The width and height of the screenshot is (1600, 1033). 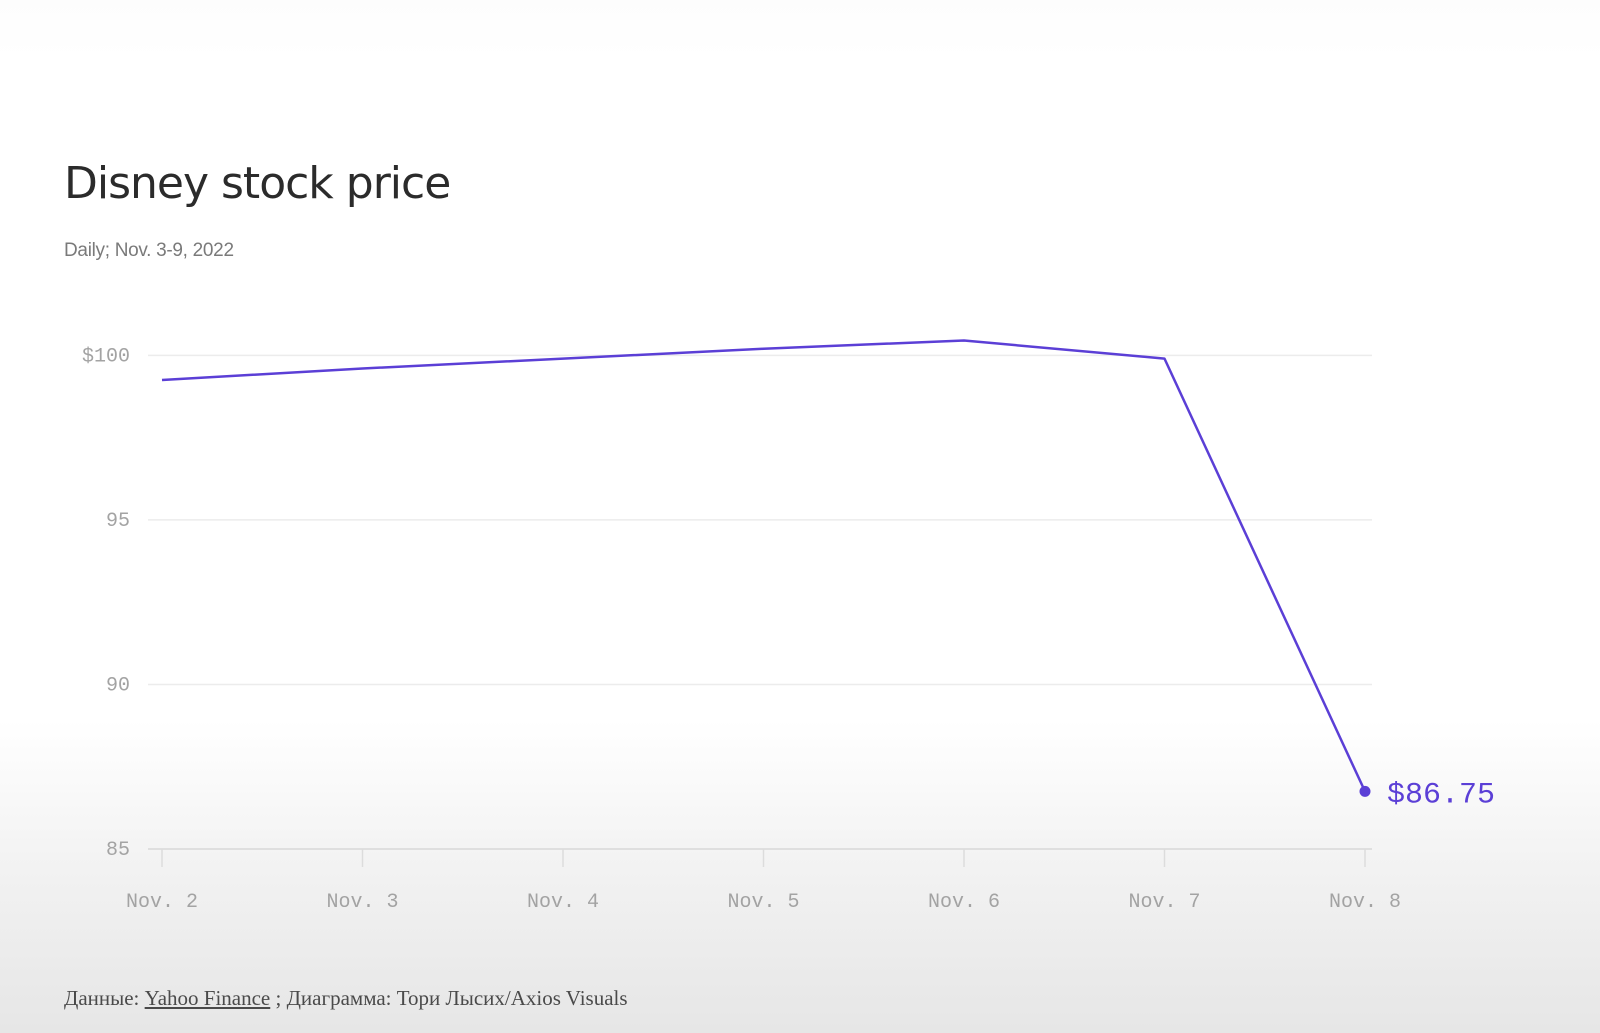 What do you see at coordinates (964, 902) in the screenshot?
I see `x-tick-label: Nov. 6` at bounding box center [964, 902].